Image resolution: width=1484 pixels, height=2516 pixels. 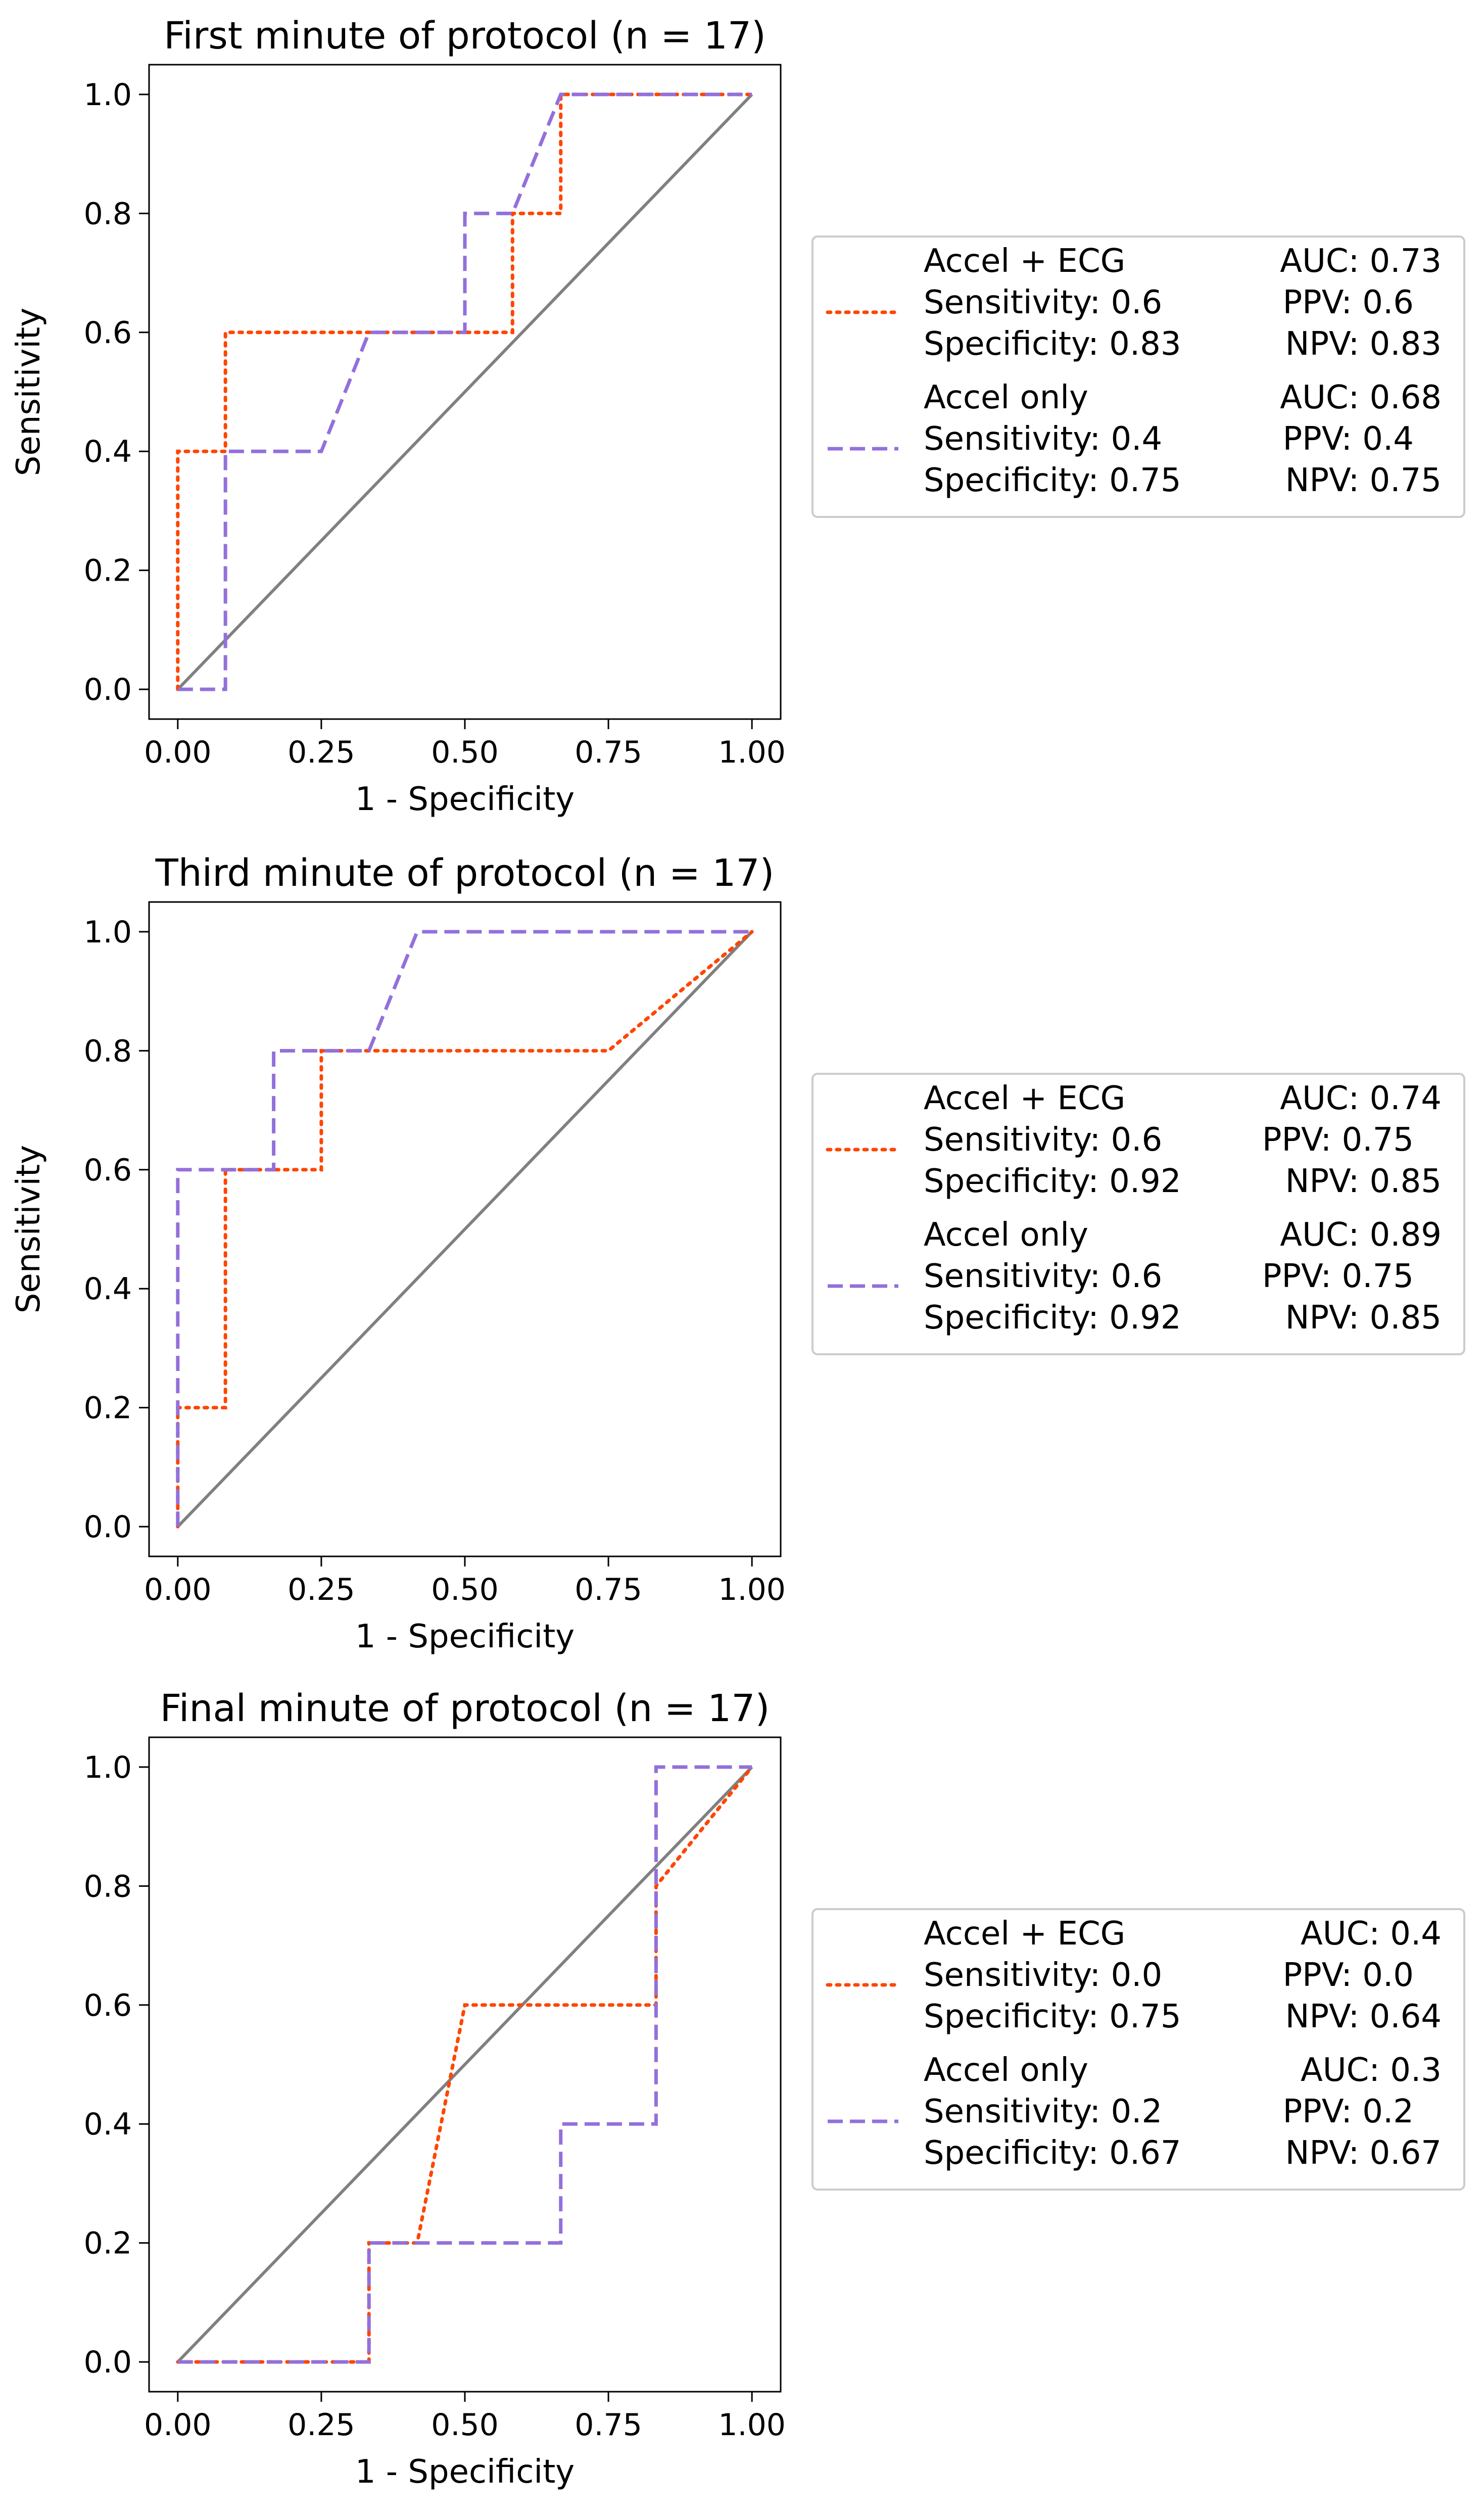 I want to click on legend-ppv: PPV: 0.0, so click(x=1348, y=1975).